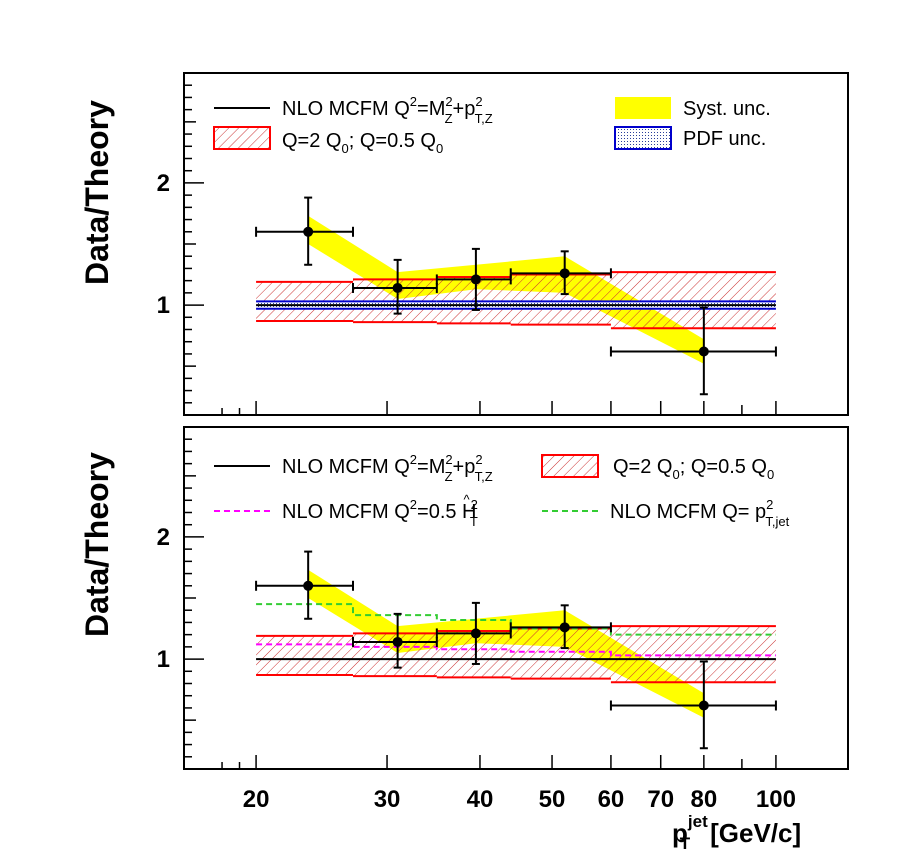 The width and height of the screenshot is (905, 865). Describe the element at coordinates (700, 513) in the screenshot. I see `legend-ptjet-label: NLO MCFM Q= p2 T,jet` at that location.